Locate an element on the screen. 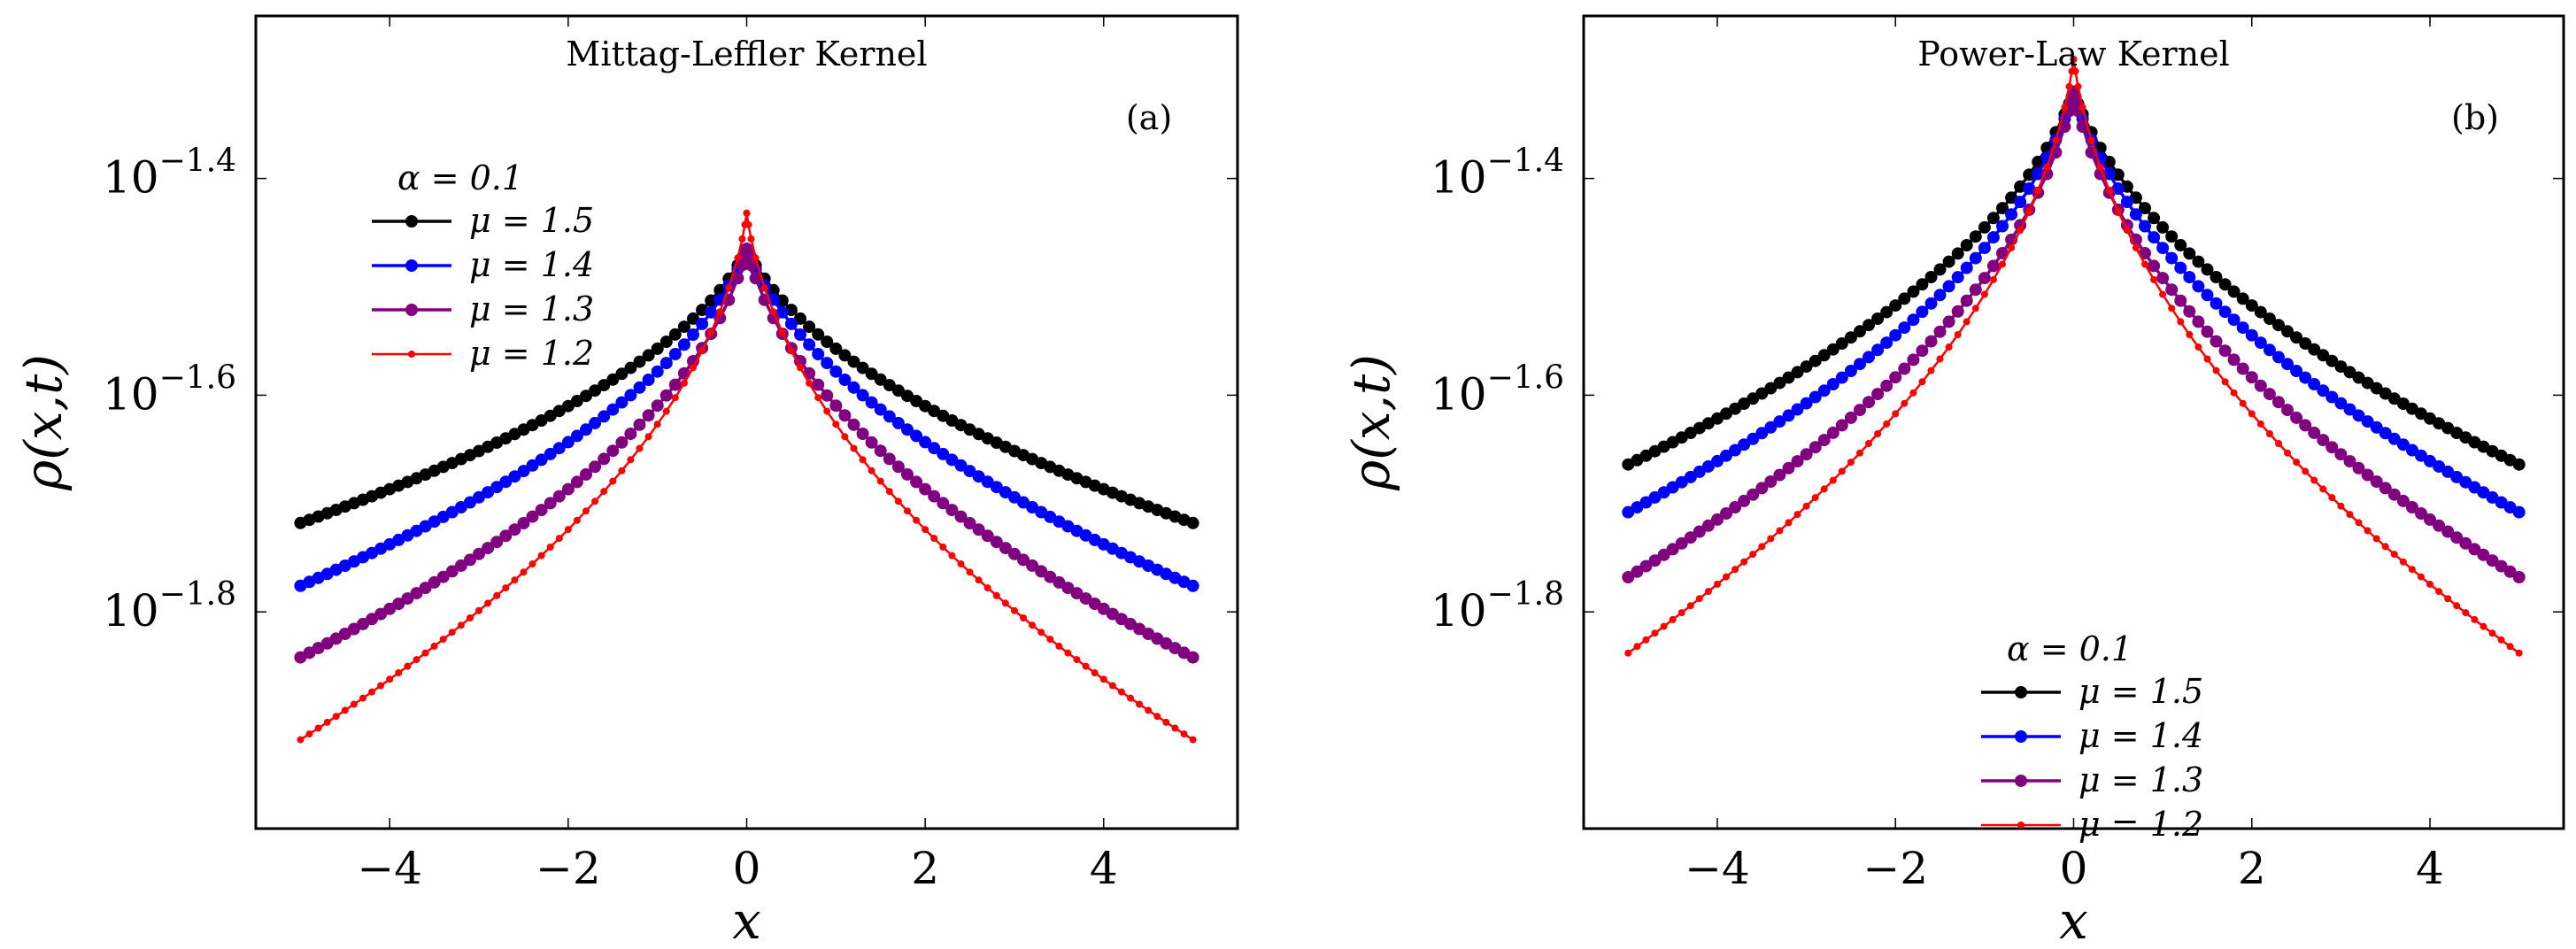  y-tick-label: 10−1.8 is located at coordinates (1497, 606).